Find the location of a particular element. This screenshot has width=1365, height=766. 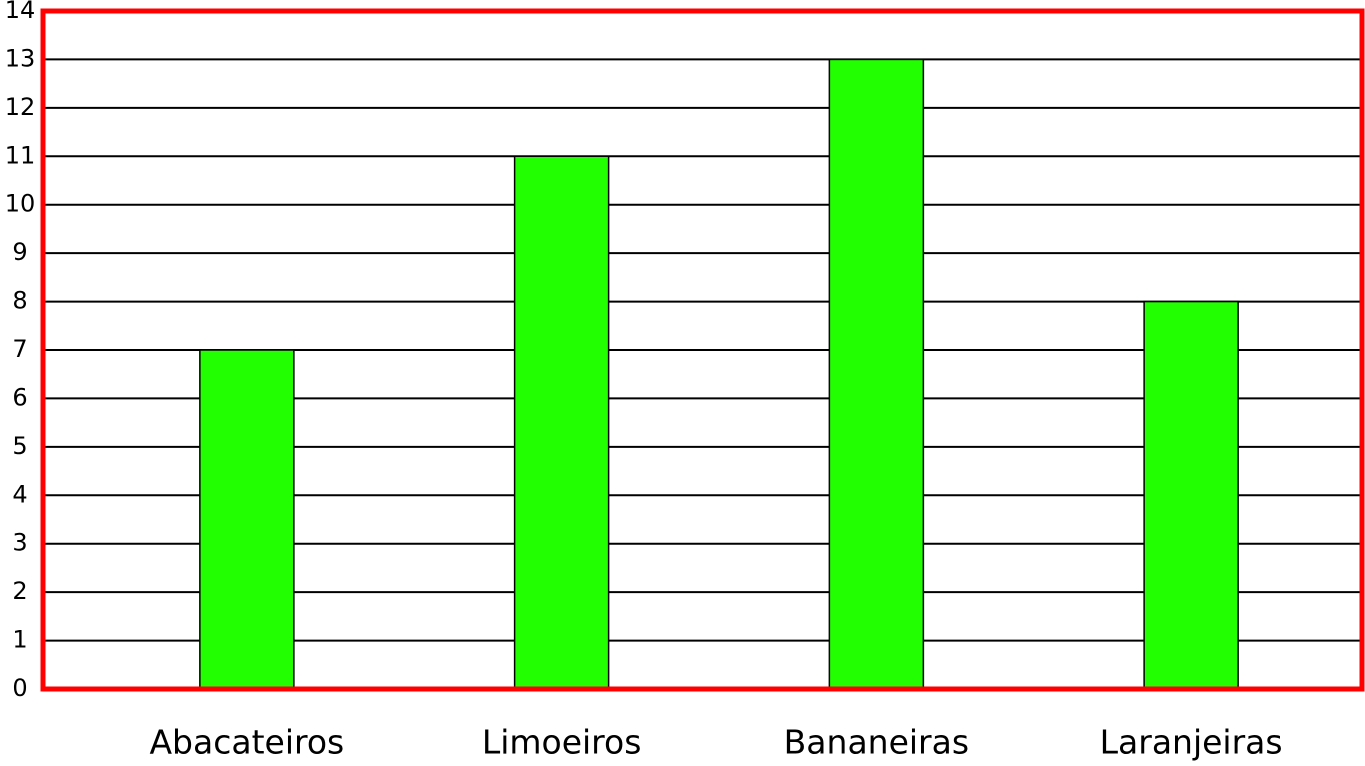

y-tick-label: 13 is located at coordinates (20, 58).